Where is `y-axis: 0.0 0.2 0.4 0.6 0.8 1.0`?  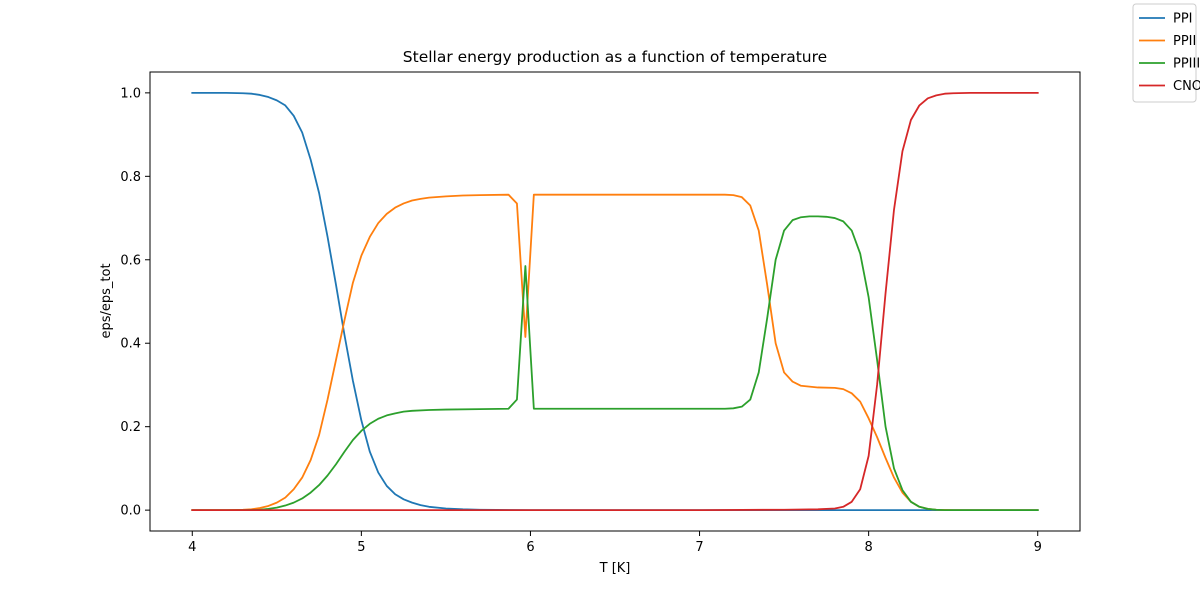 y-axis: 0.0 0.2 0.4 0.6 0.8 1.0 is located at coordinates (135, 302).